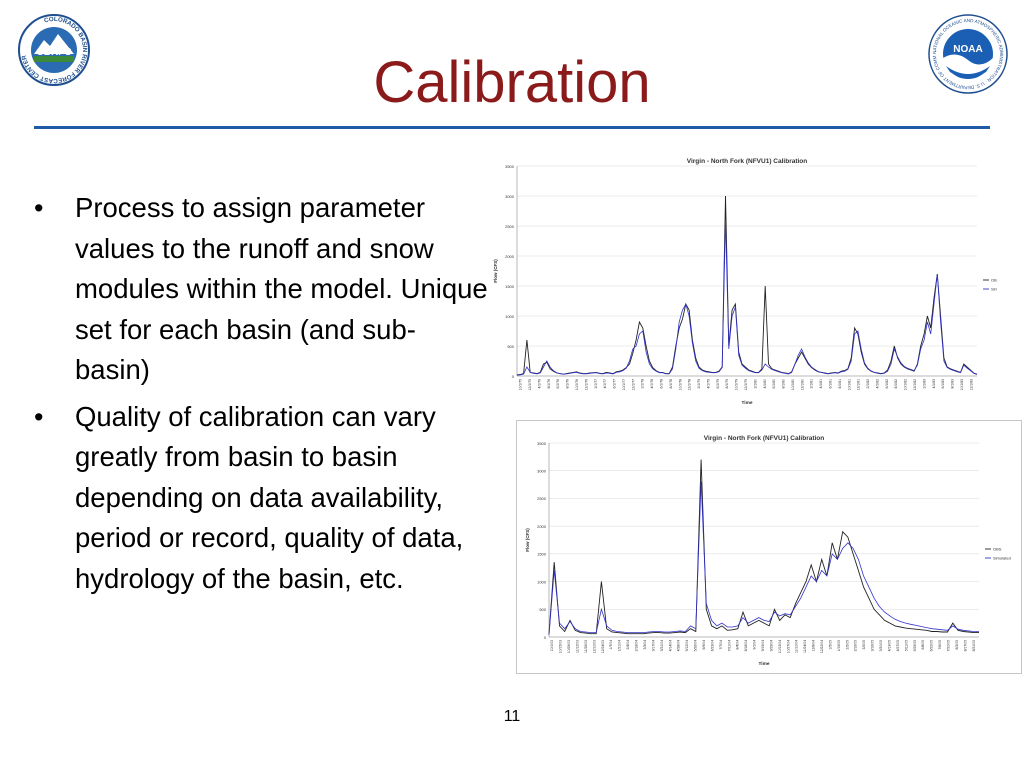 The image size is (1024, 768). What do you see at coordinates (822, 646) in the screenshot?
I see `x-tick-label: 12/22/04` at bounding box center [822, 646].